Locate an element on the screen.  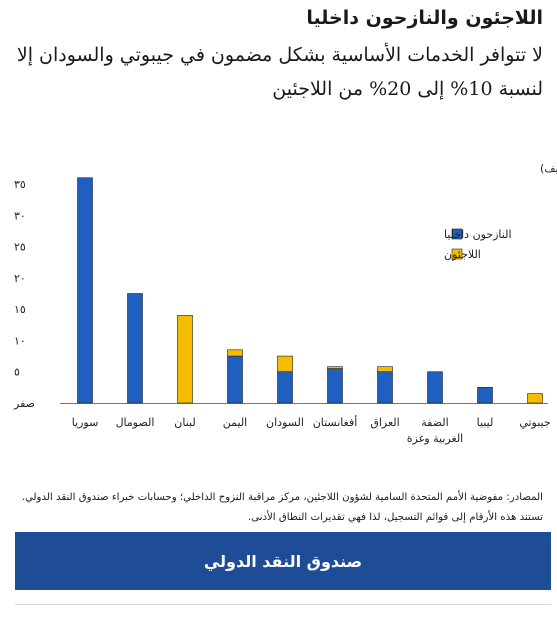
x-category-label: العراق is located at coordinates (384, 422).